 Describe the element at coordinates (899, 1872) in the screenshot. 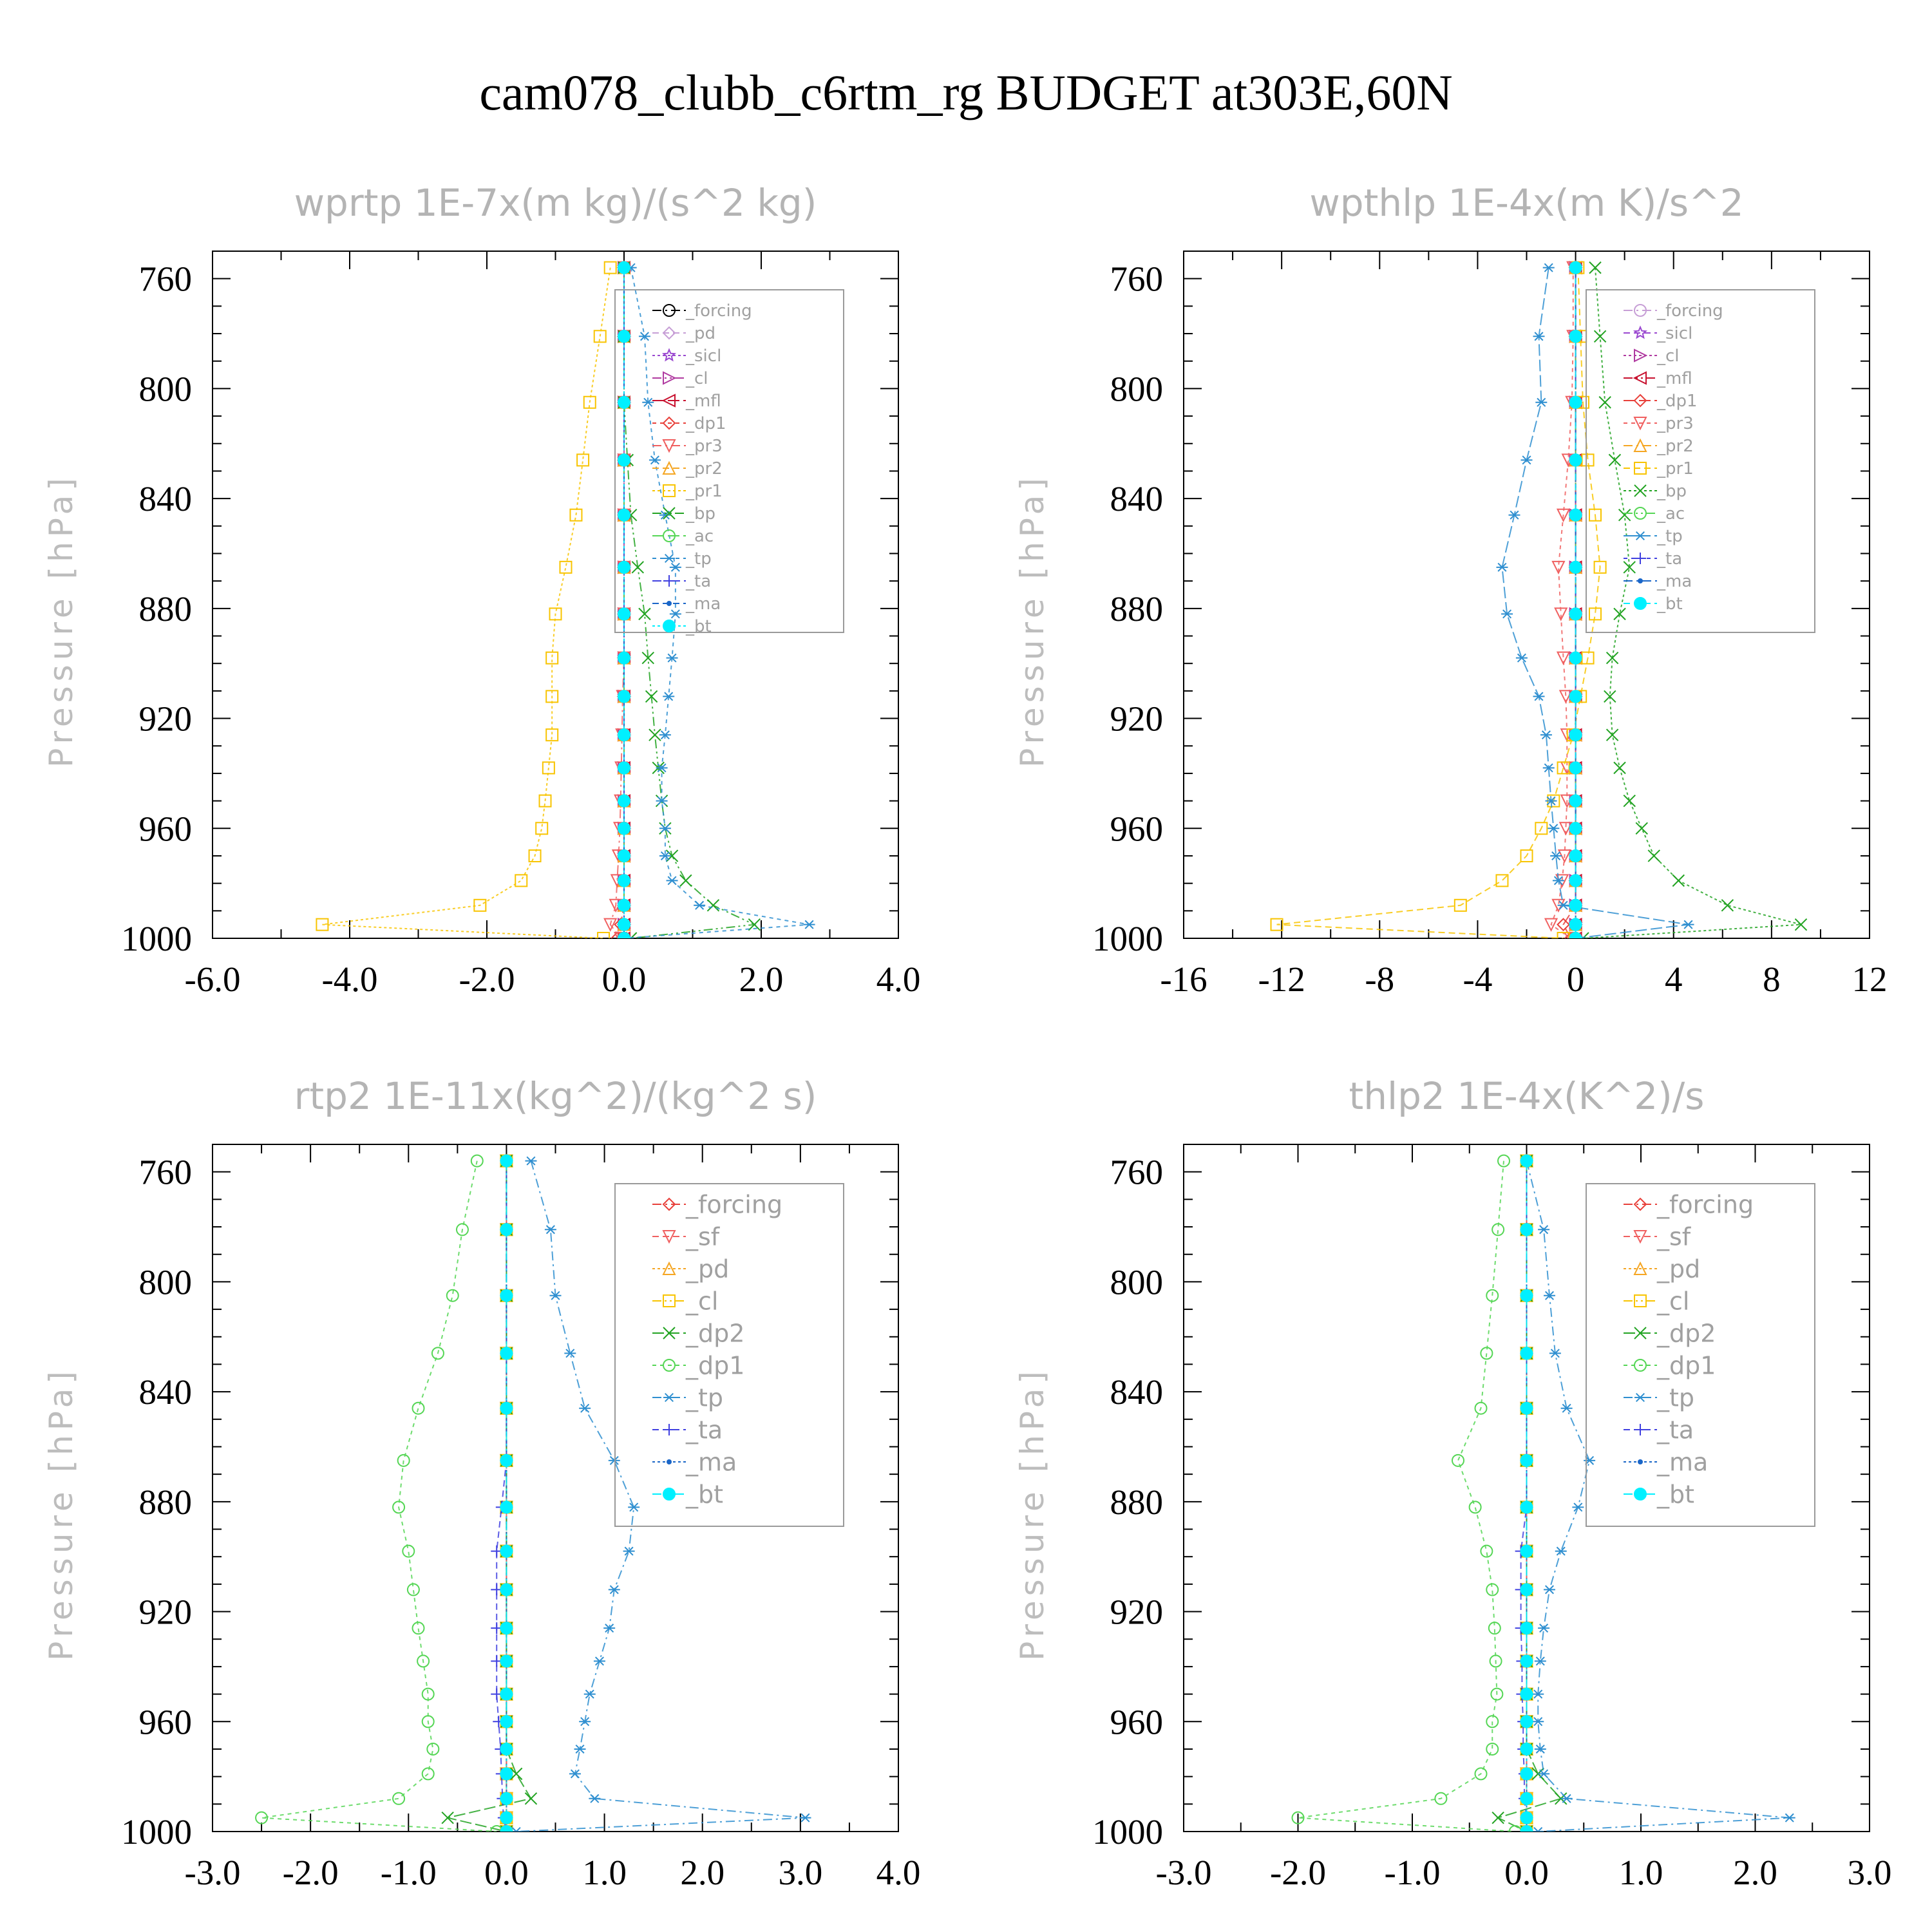

I see `x-tick-label: 4.0` at that location.